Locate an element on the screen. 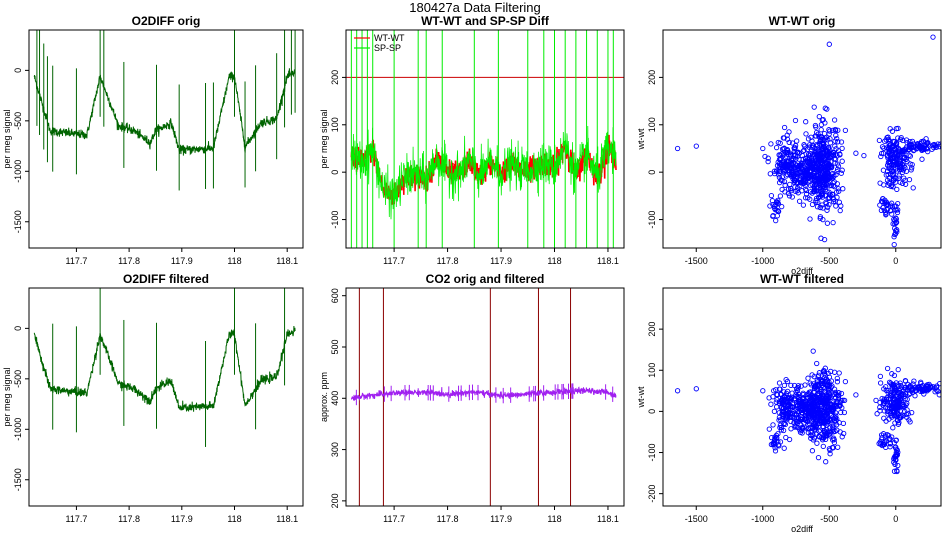 This screenshot has width=950, height=550. x-axis-label: o2diff is located at coordinates (802, 529).